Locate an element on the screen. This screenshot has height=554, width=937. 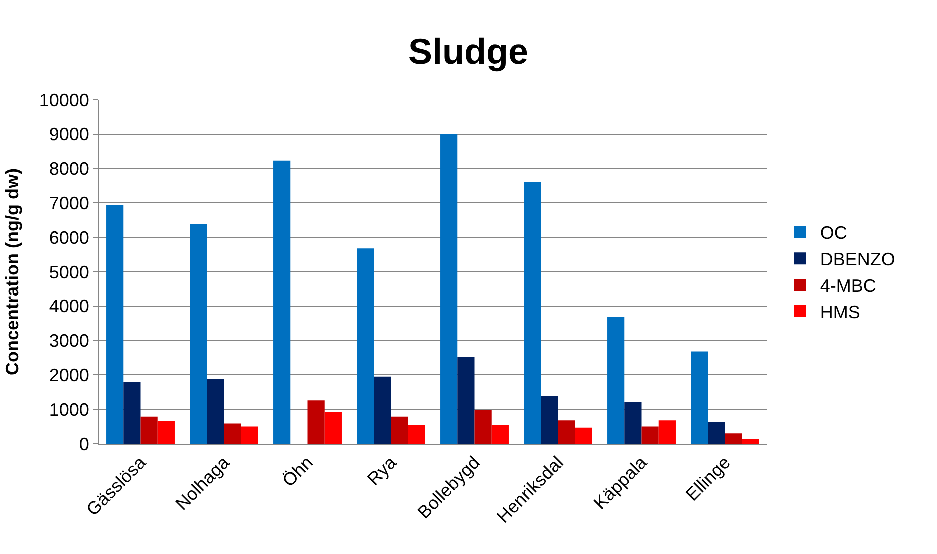
legend-label: HMS is located at coordinates (840, 312).